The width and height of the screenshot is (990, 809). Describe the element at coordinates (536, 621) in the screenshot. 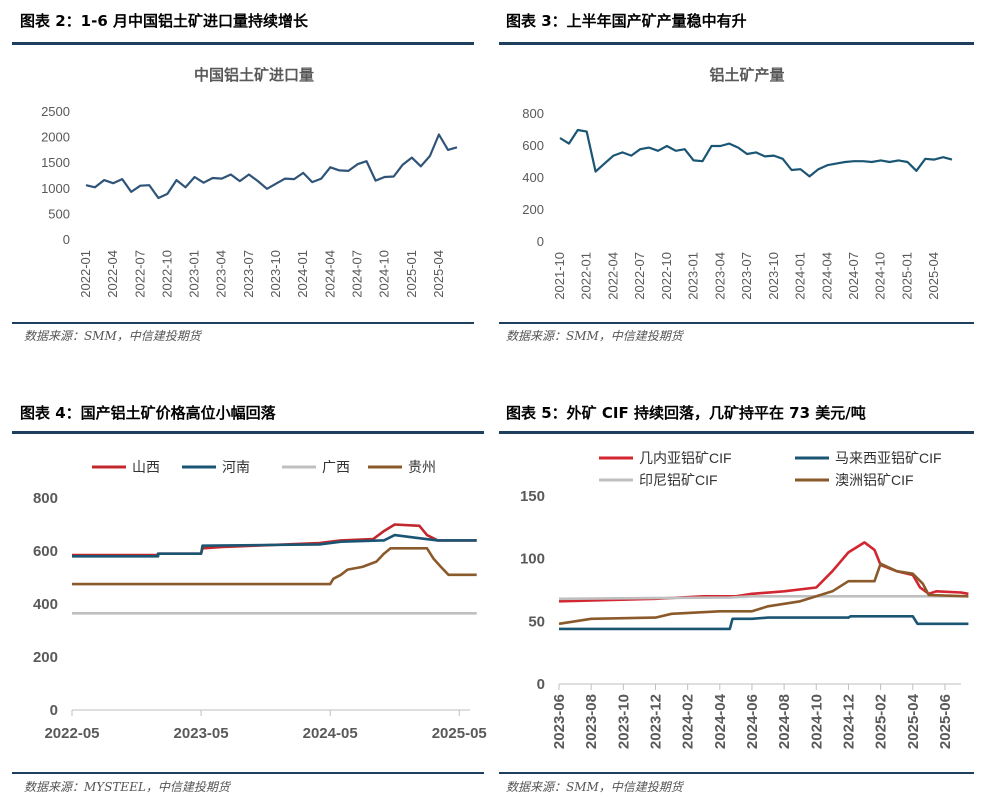

I see `y-tick-label: 50` at that location.